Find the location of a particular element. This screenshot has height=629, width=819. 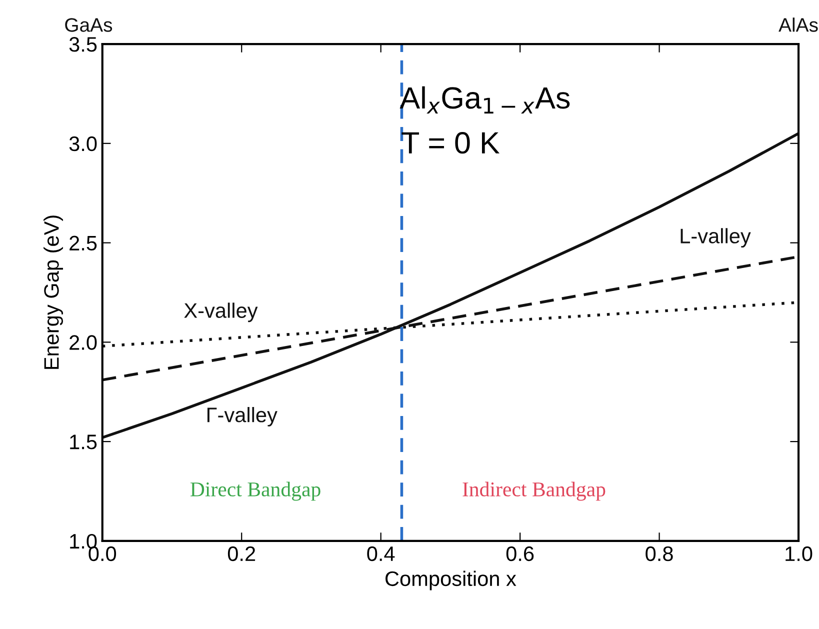

x-tick-label: 0.4 is located at coordinates (381, 554).